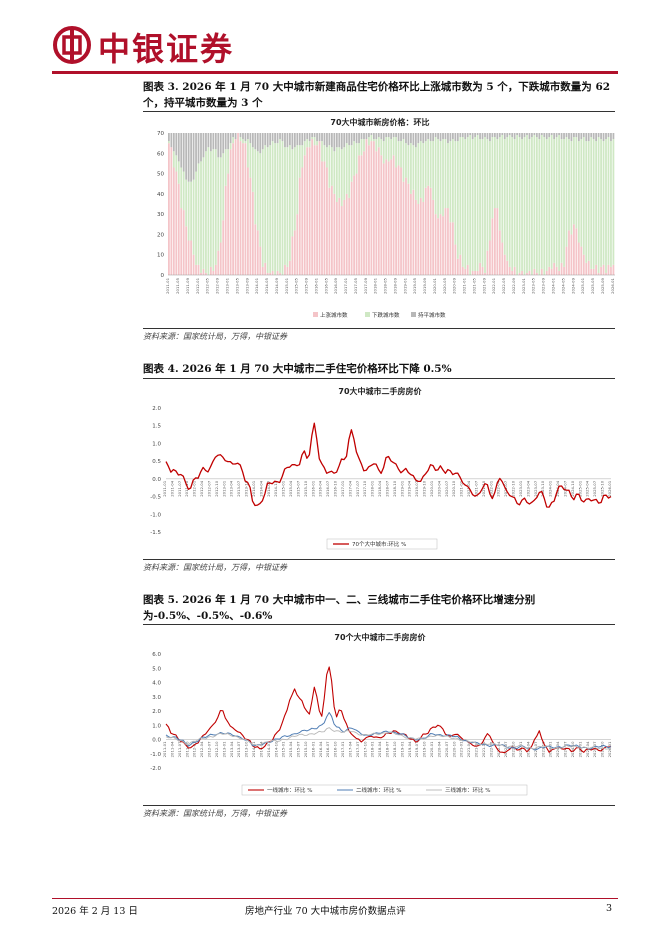  What do you see at coordinates (238, 749) in the screenshot?
I see `x-tick-label: 2013-07` at bounding box center [238, 749].